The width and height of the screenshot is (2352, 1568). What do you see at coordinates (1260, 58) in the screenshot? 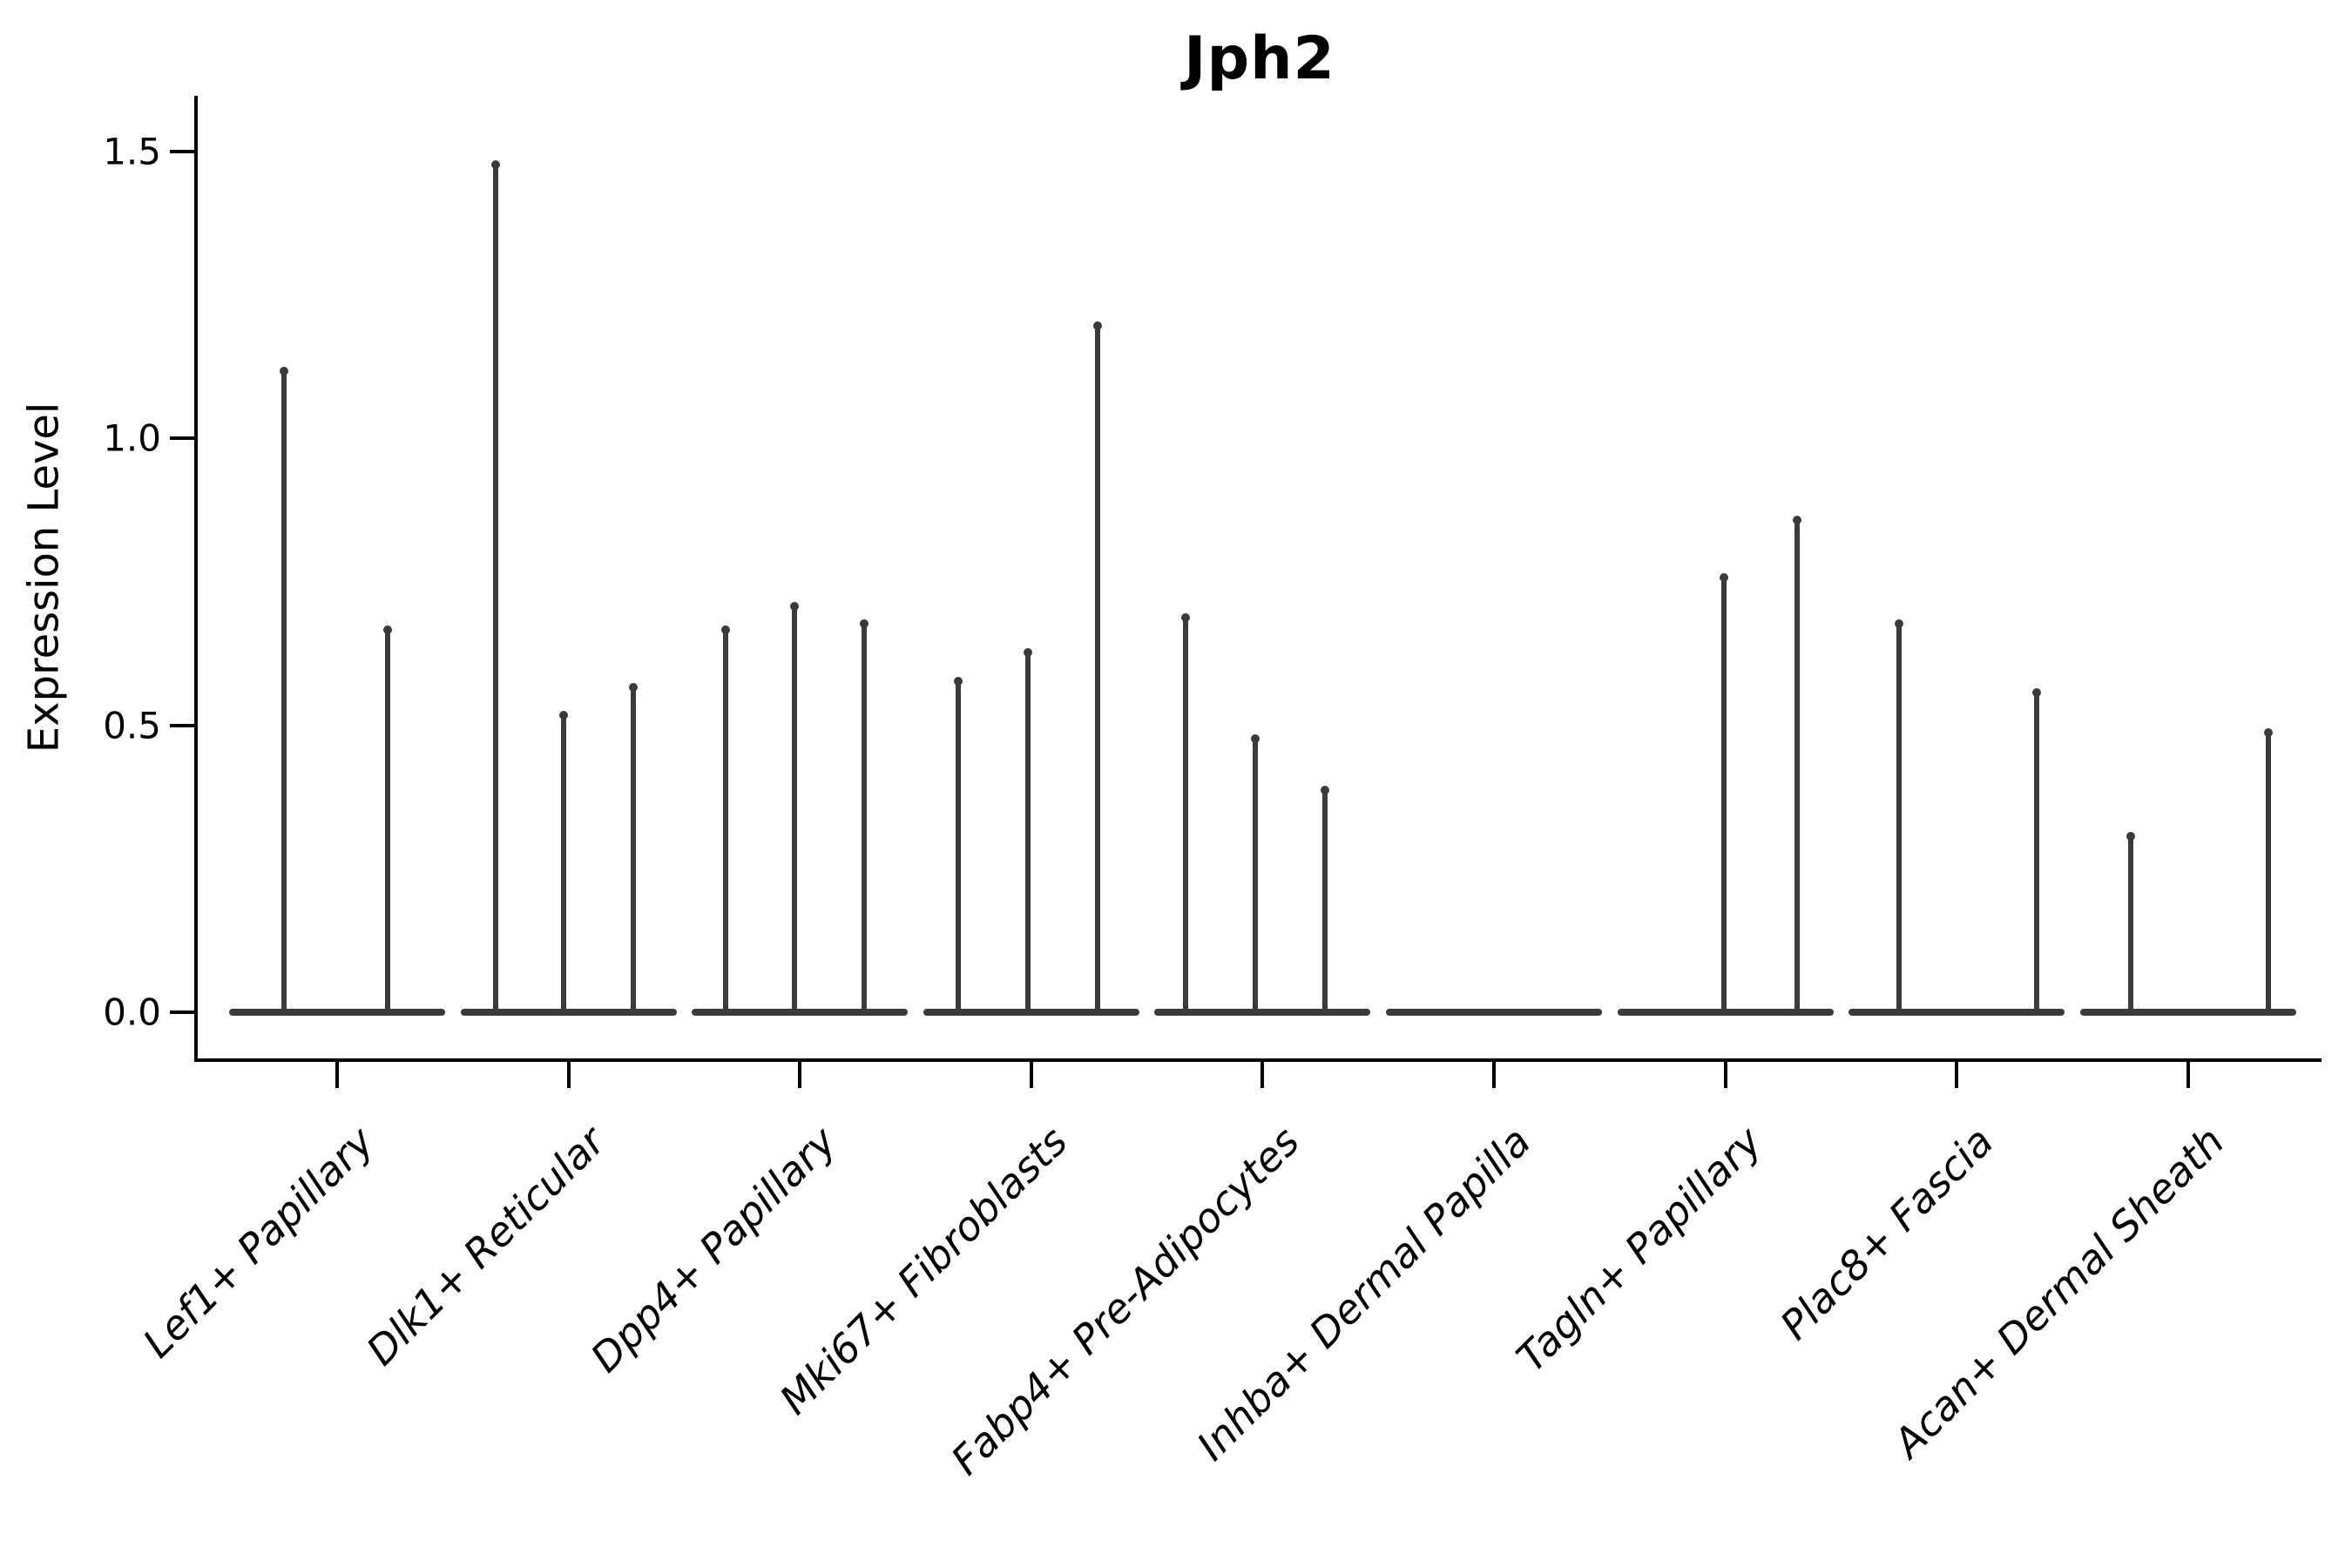
I see `chart-title: Jph2` at bounding box center [1260, 58].